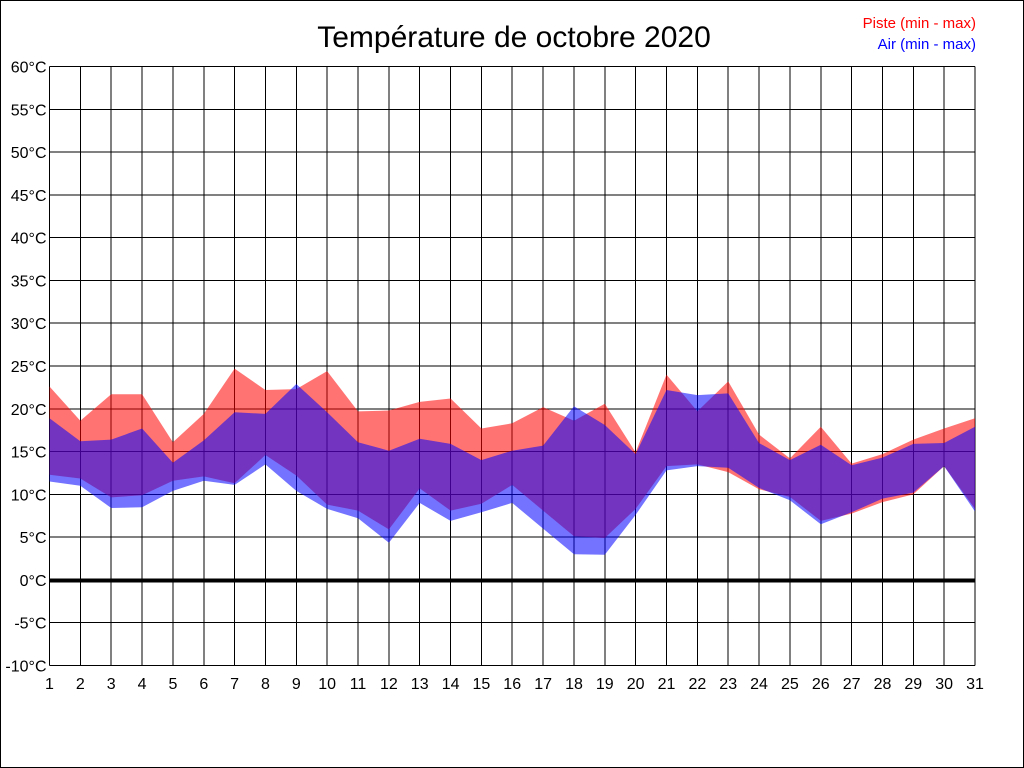 This screenshot has width=1024, height=768. I want to click on svg-text: 26, so click(821, 684).